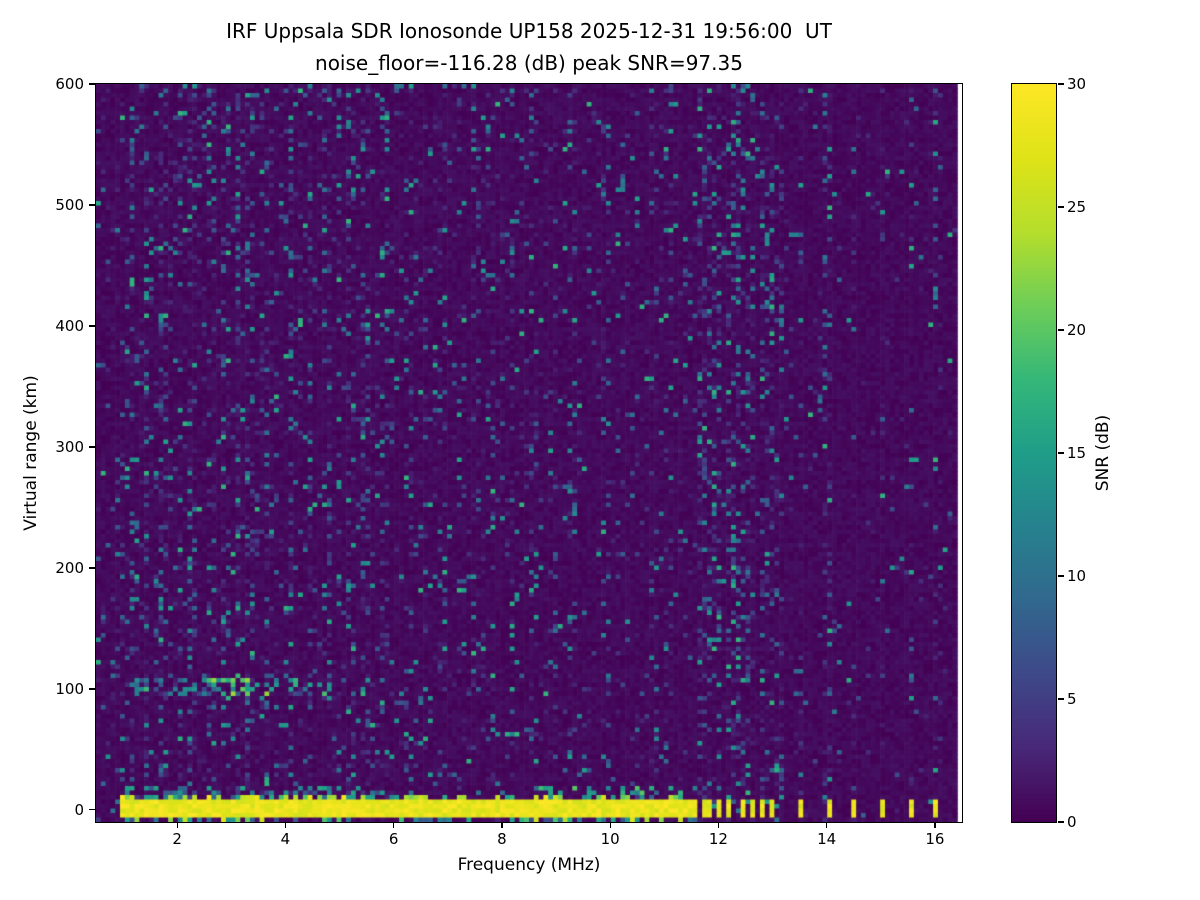 This screenshot has height=900, width=1200. Describe the element at coordinates (69, 325) in the screenshot. I see `y-tick-label: 400` at that location.